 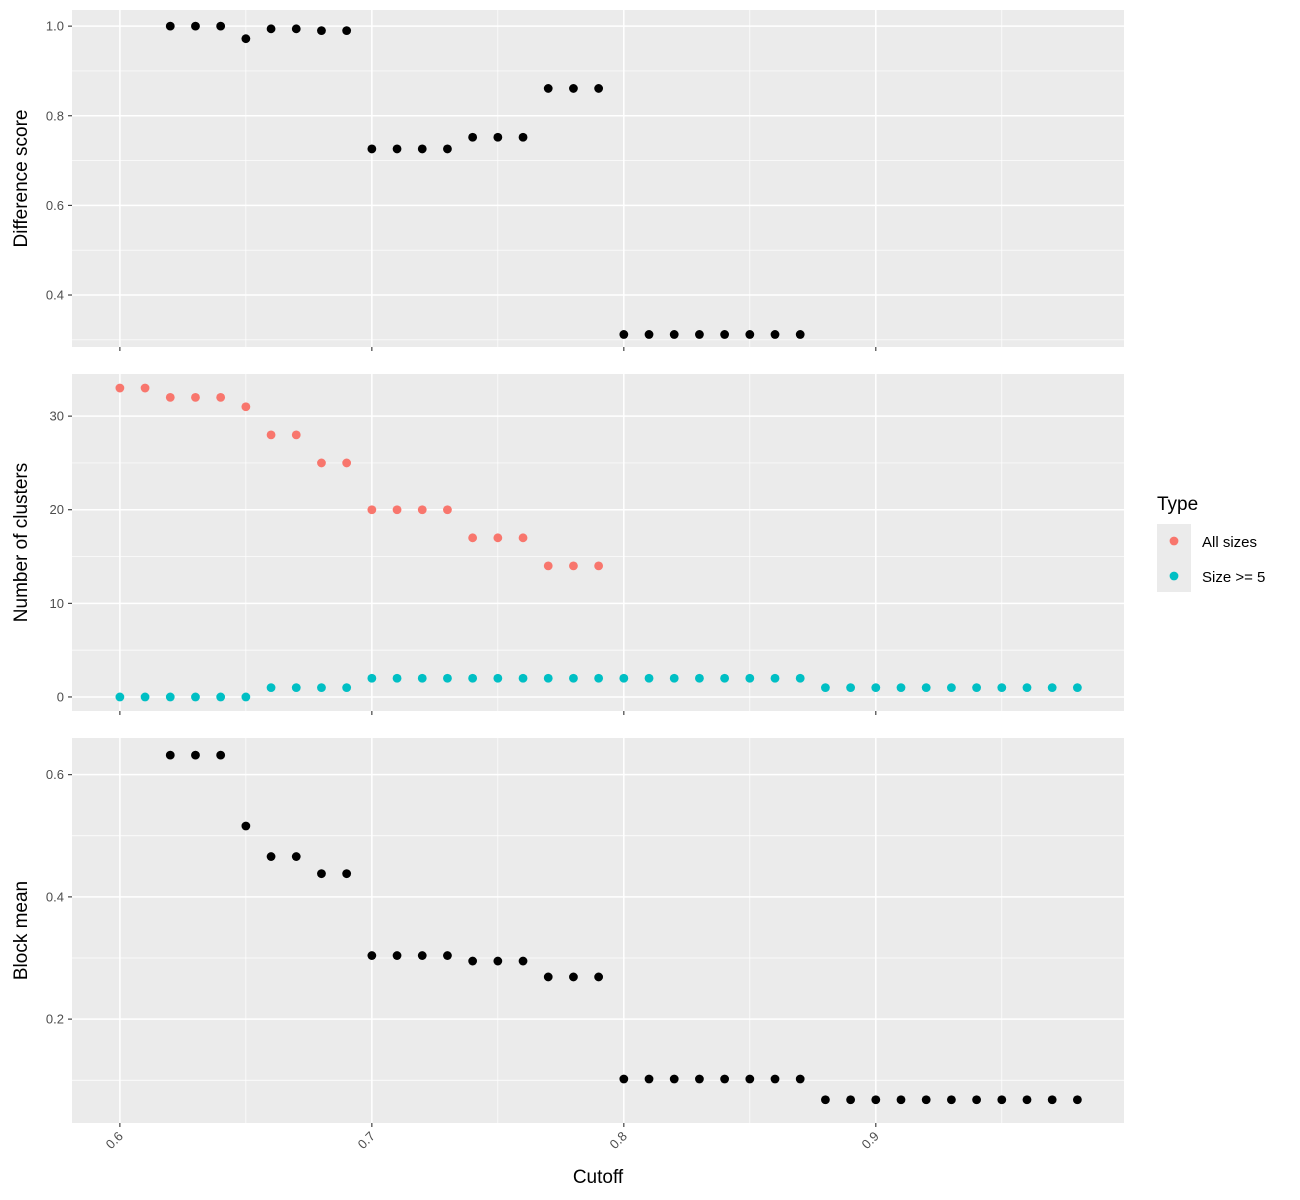 What do you see at coordinates (57, 416) in the screenshot?
I see `y-tick-label: 30` at bounding box center [57, 416].